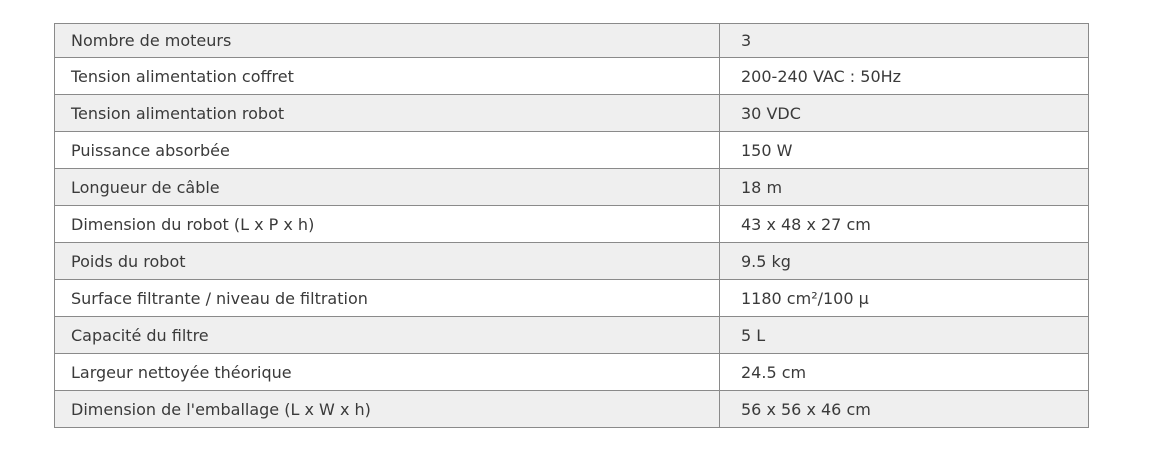  Describe the element at coordinates (904, 40) in the screenshot. I see `spec-value: 3` at that location.